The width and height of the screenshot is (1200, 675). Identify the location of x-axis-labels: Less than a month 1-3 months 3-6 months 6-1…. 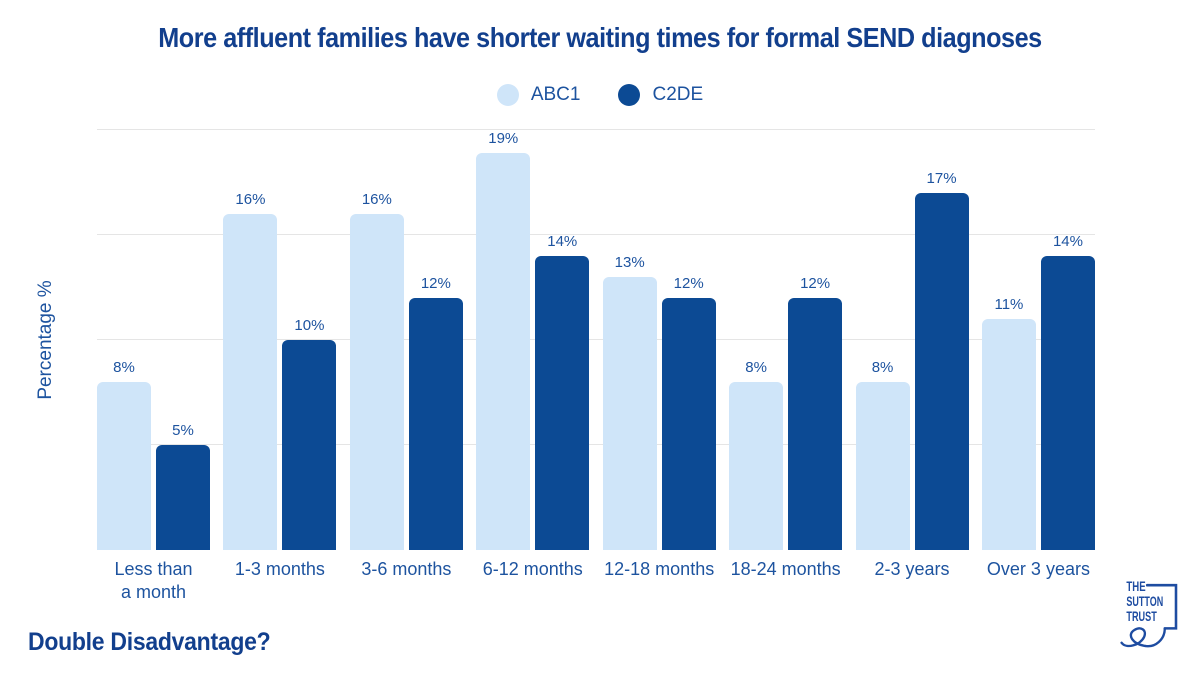
(596, 581).